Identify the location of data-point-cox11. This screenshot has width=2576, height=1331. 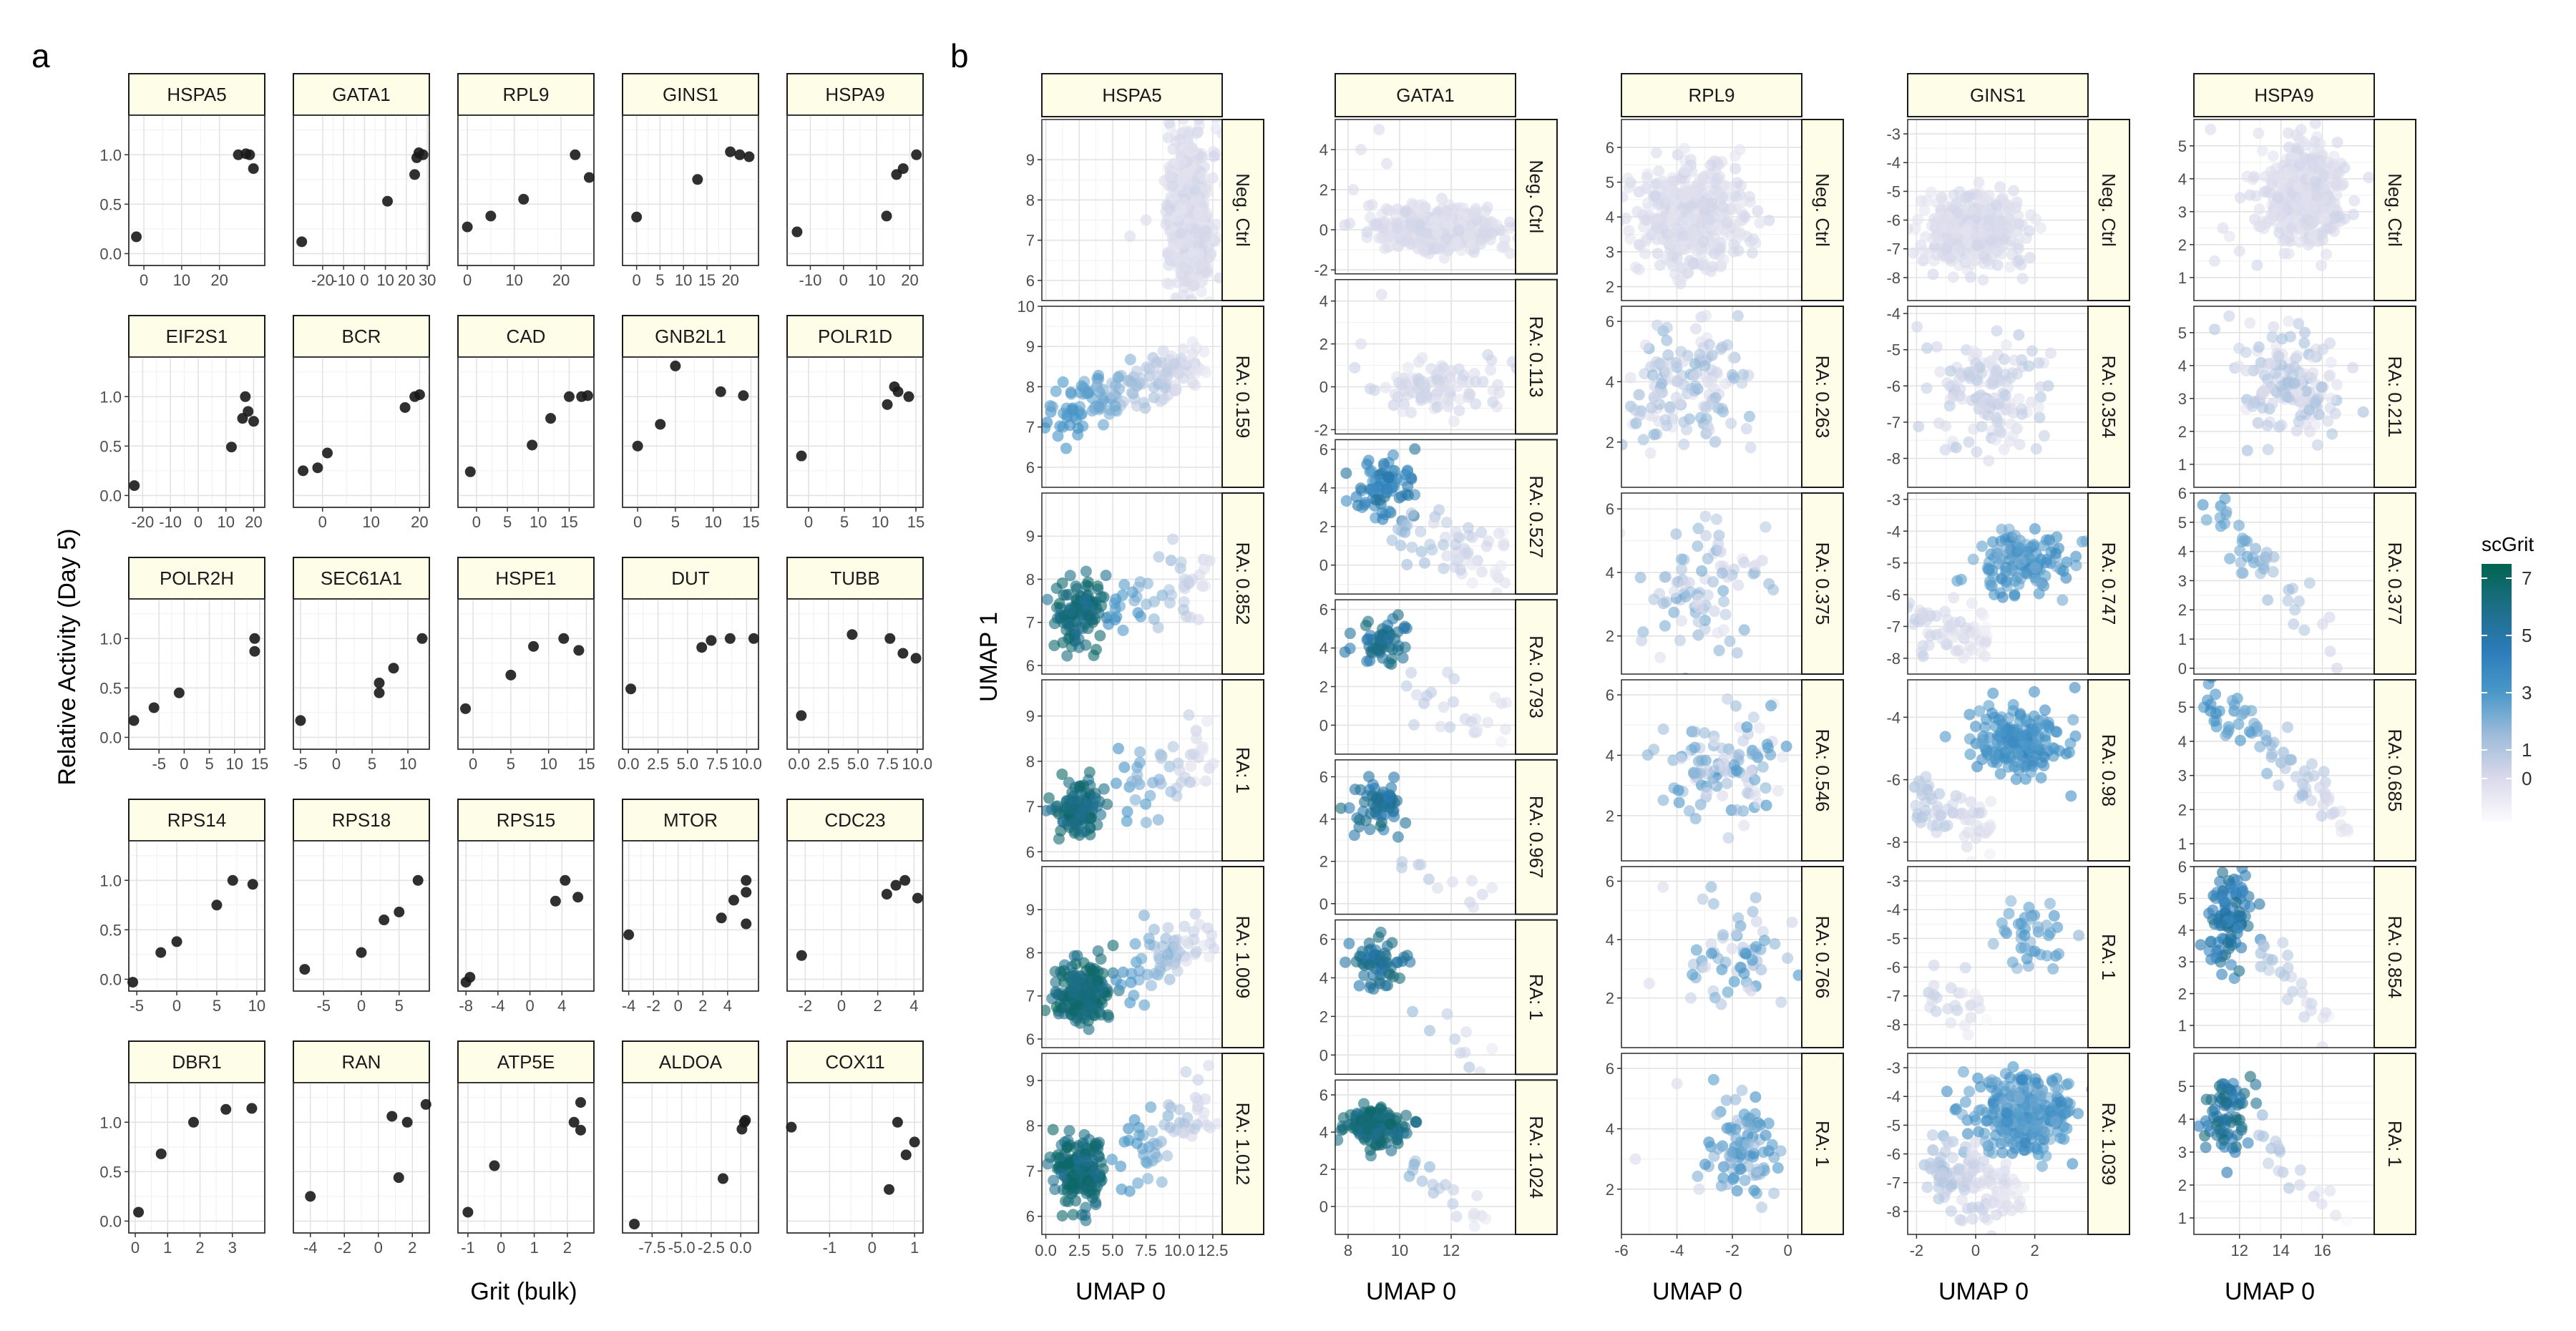
(914, 1142).